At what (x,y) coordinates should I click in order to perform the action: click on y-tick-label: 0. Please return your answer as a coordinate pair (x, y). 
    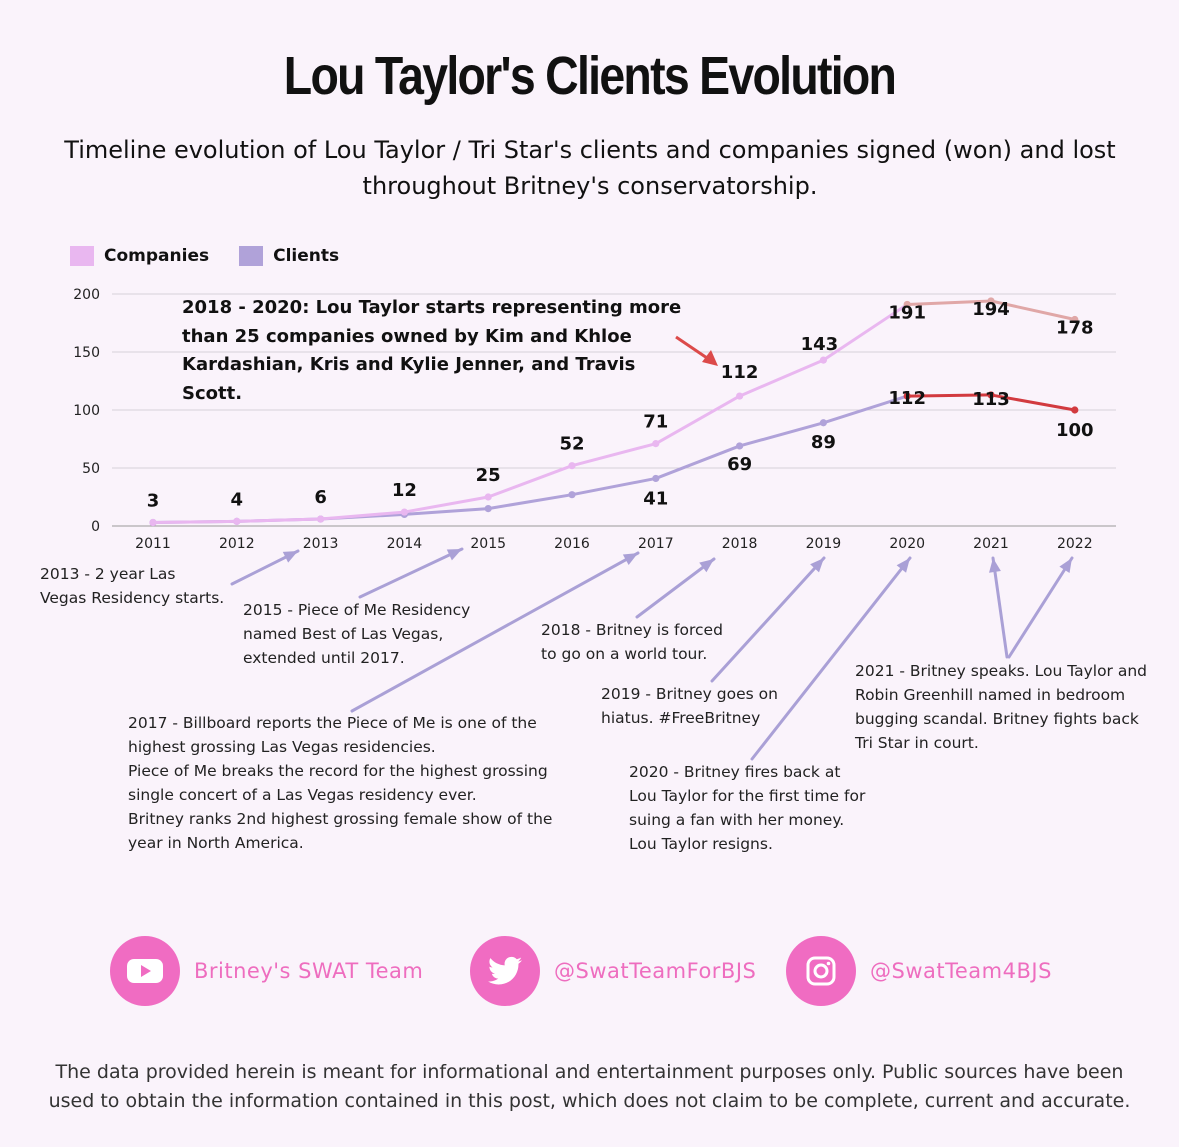
    Looking at the image, I should click on (95, 527).